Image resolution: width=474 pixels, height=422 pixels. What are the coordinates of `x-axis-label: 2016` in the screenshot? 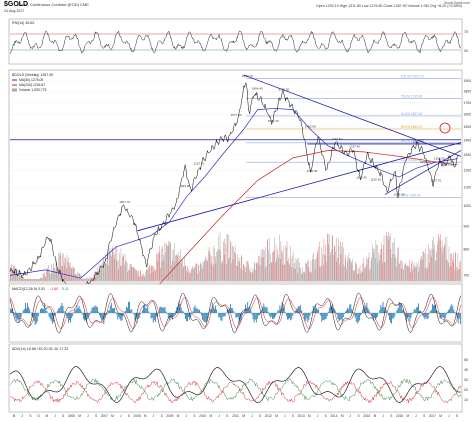 It's located at (399, 416).